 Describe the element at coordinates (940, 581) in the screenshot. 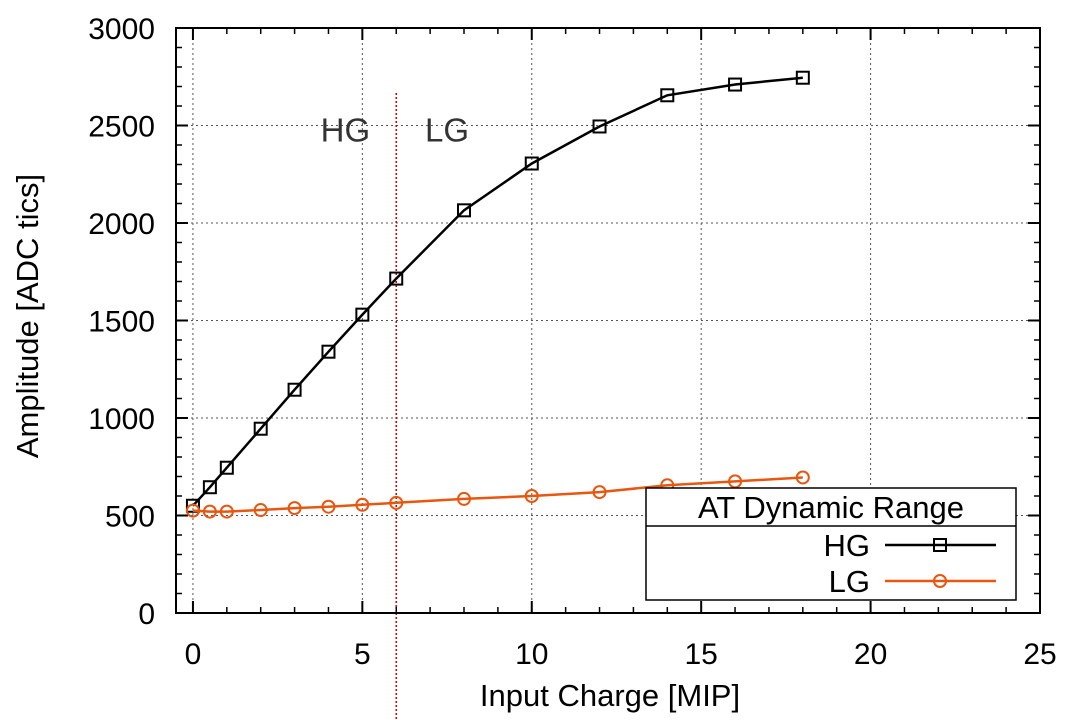

I see `legend-swatch-marker-lg` at that location.